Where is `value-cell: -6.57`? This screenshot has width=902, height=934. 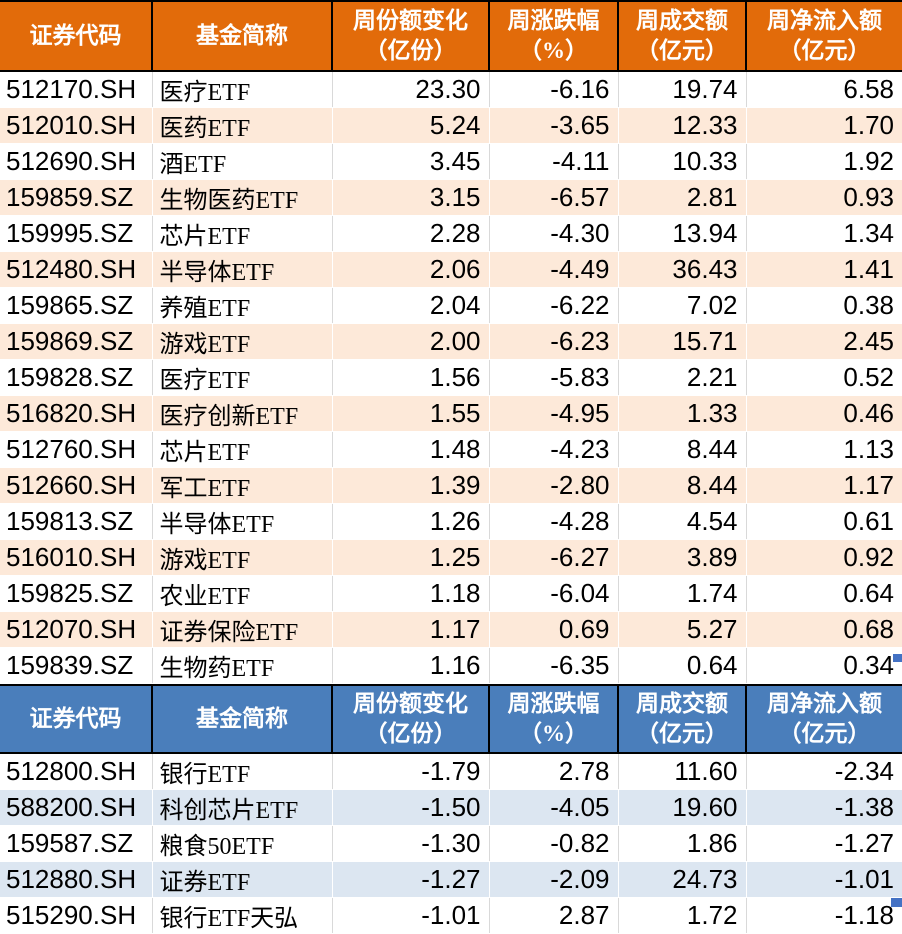
value-cell: -6.57 is located at coordinates (553, 197).